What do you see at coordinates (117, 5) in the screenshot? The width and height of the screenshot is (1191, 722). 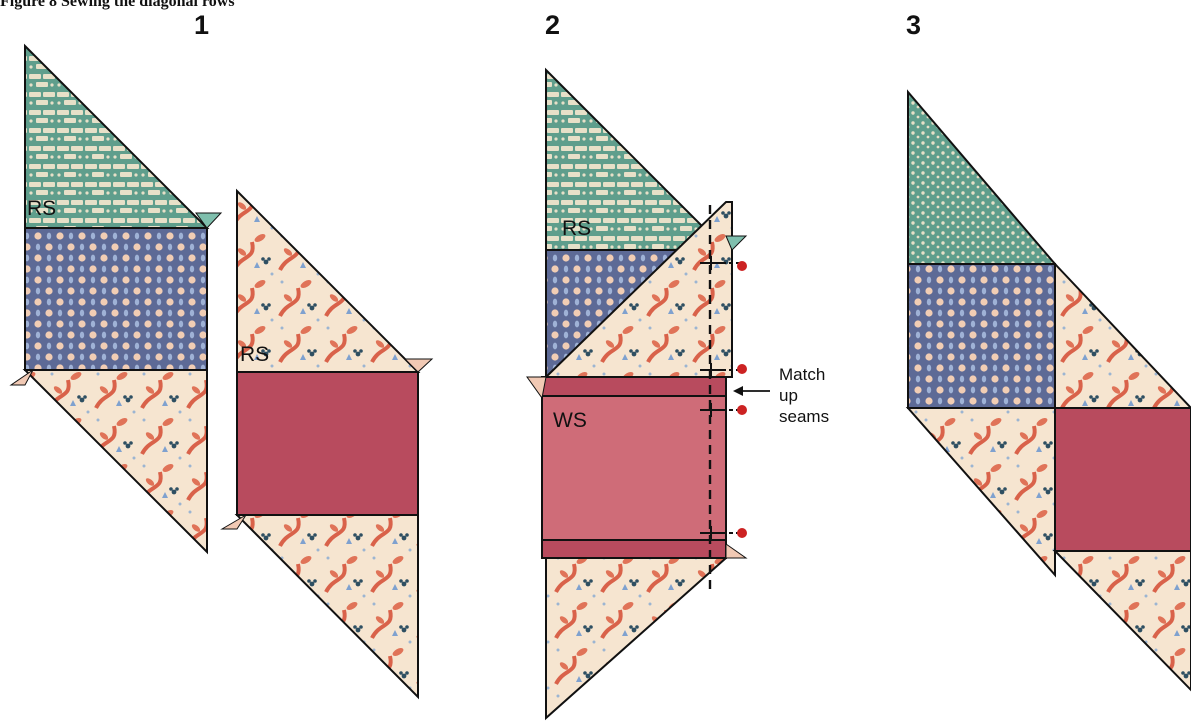 I see `cropped-figure-heading: Figure 8 Sewing the diagonal rows` at bounding box center [117, 5].